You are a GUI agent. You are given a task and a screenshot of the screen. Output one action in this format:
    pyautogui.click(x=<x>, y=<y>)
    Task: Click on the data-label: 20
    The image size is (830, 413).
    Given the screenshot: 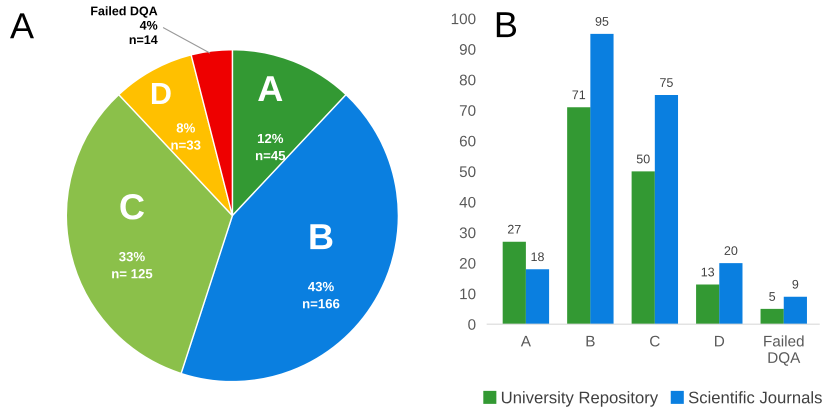 What is the action you would take?
    pyautogui.click(x=731, y=251)
    